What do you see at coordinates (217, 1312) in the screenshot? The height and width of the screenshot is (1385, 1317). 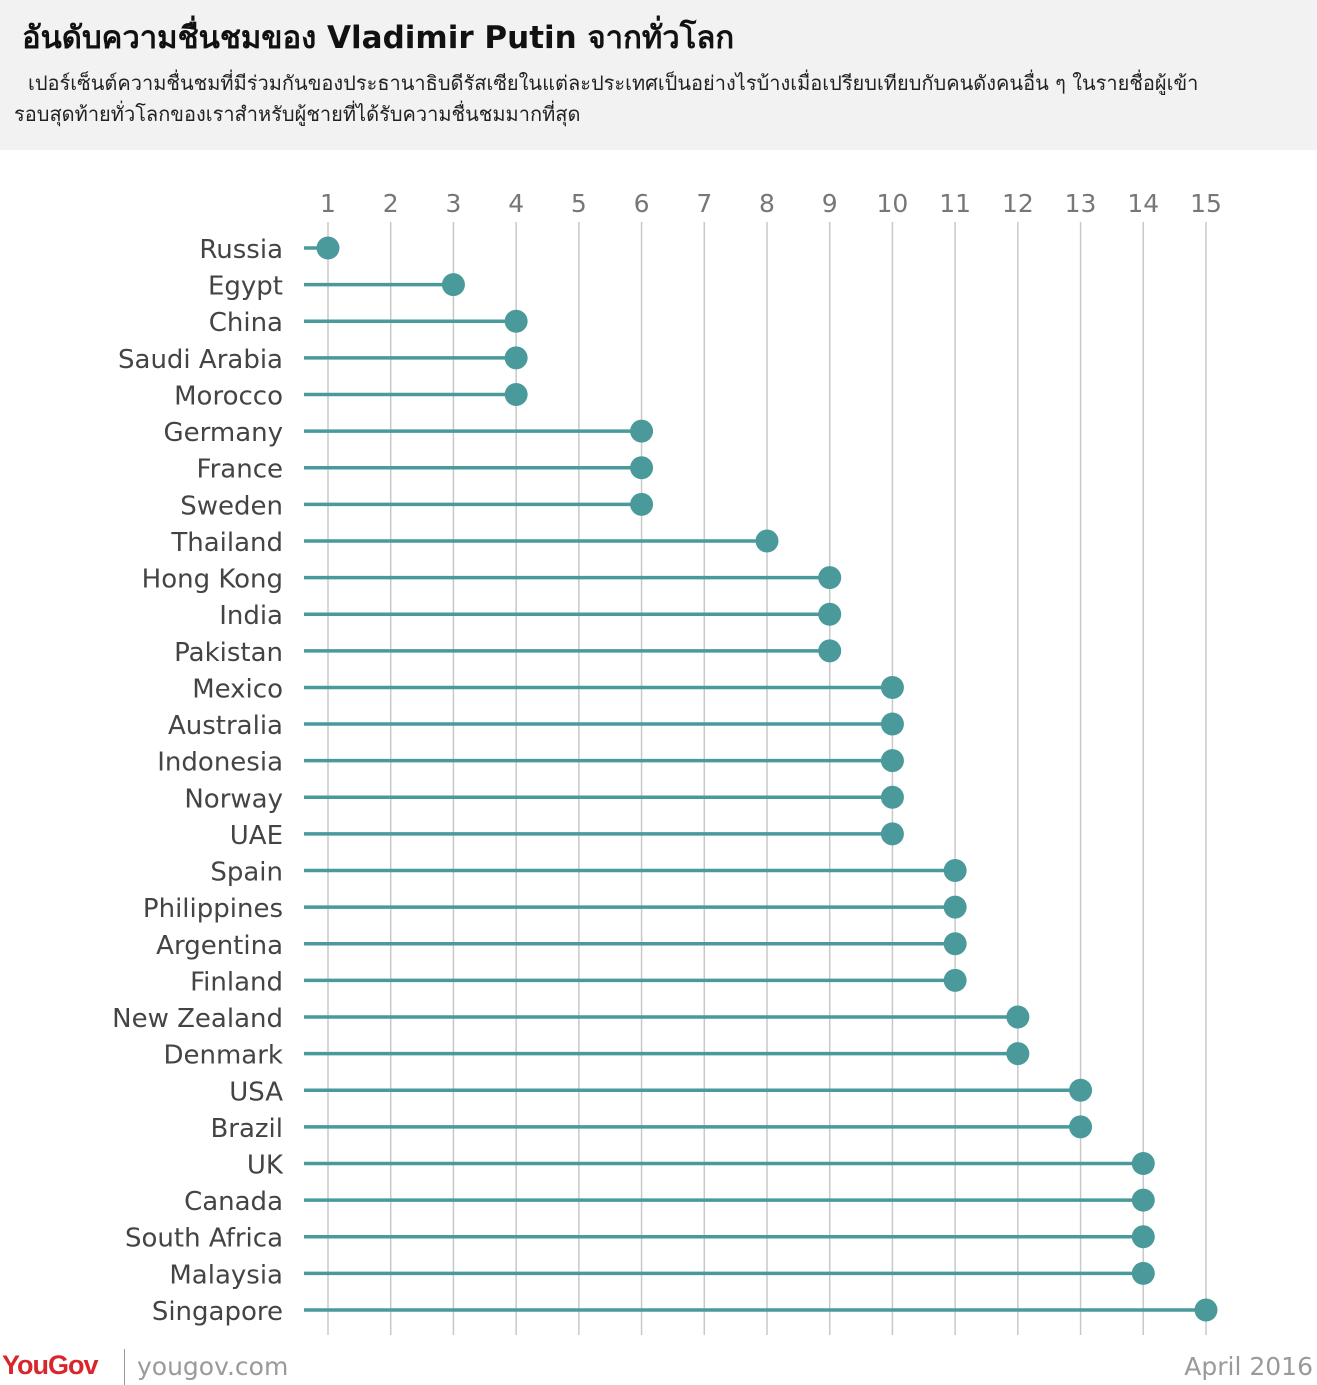 I see `country-label: Singapore` at bounding box center [217, 1312].